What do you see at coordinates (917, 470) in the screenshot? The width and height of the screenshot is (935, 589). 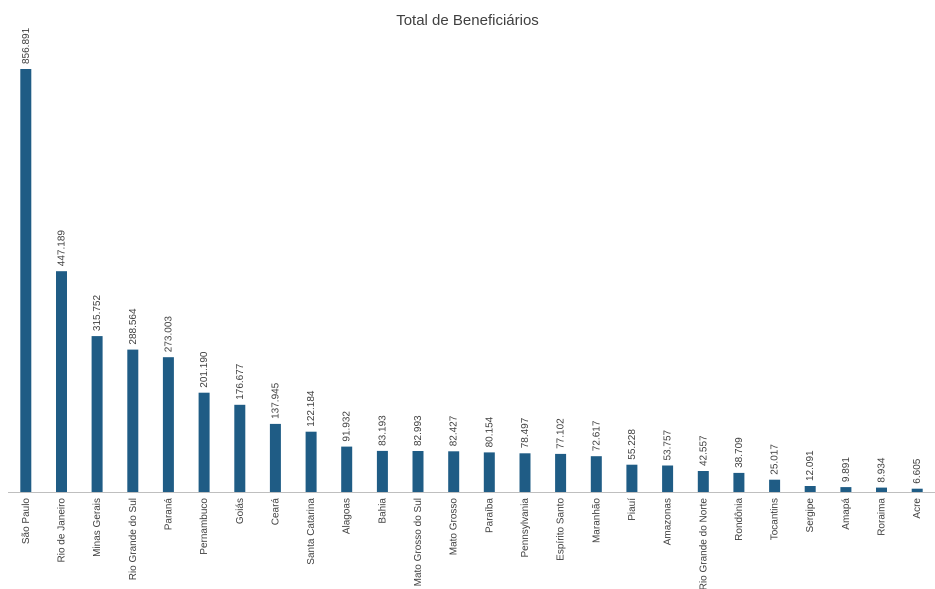 I see `data-label: 6.605` at bounding box center [917, 470].